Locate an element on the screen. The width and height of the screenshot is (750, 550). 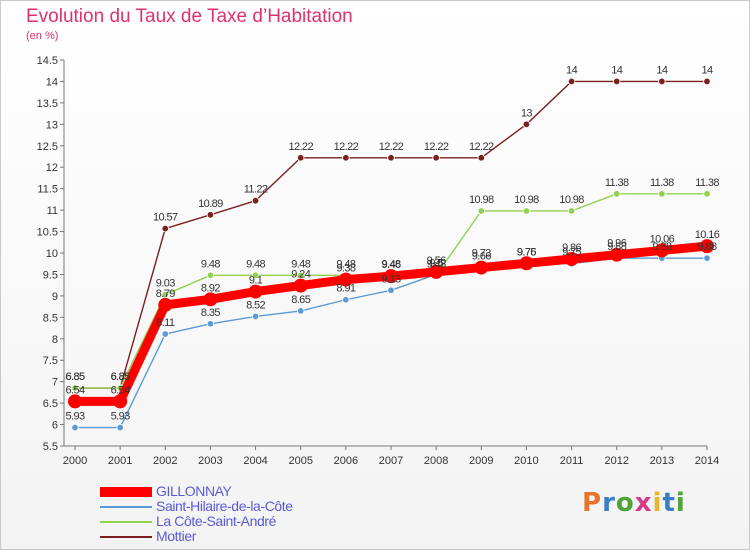
data-label: 8.91 is located at coordinates (345, 289).